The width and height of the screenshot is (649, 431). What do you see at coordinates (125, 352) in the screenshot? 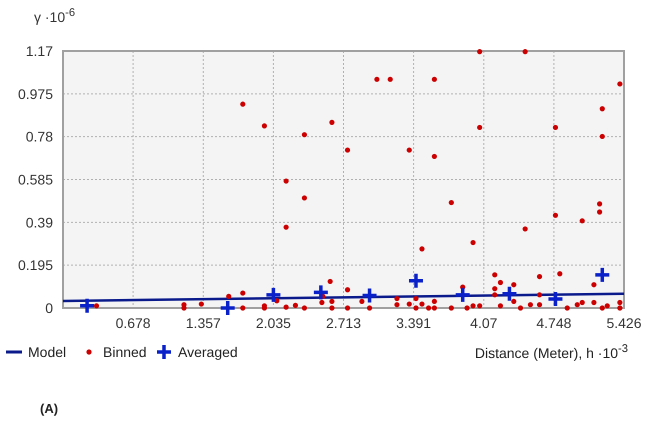
I see `legend-label: Binned` at bounding box center [125, 352].